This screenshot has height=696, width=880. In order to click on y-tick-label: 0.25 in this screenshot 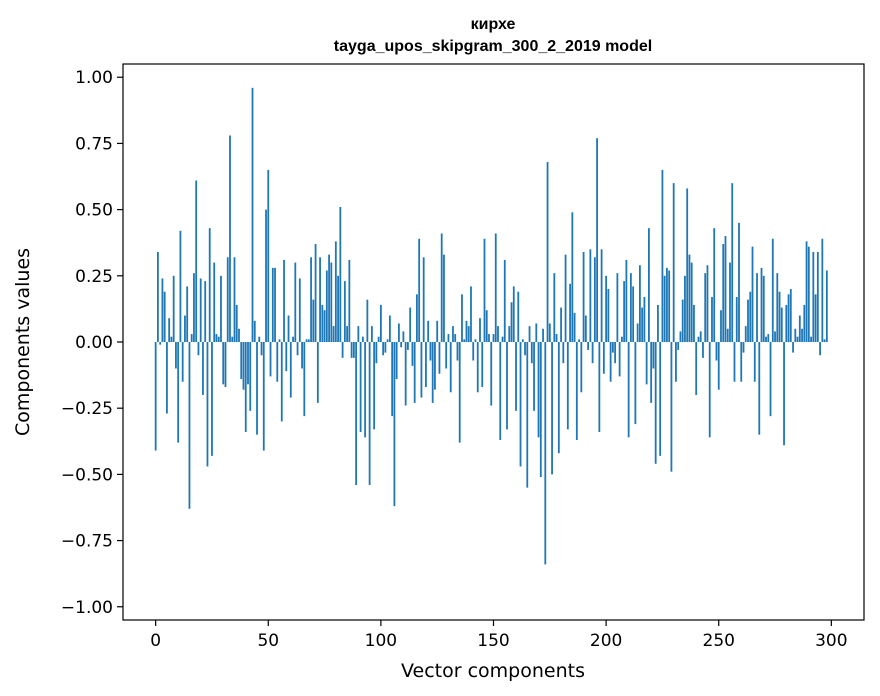, I will do `click(94, 277)`.